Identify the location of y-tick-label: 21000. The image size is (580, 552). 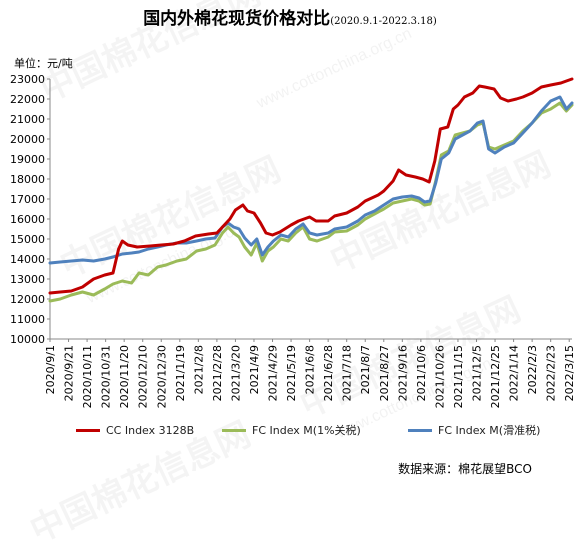
(27, 119).